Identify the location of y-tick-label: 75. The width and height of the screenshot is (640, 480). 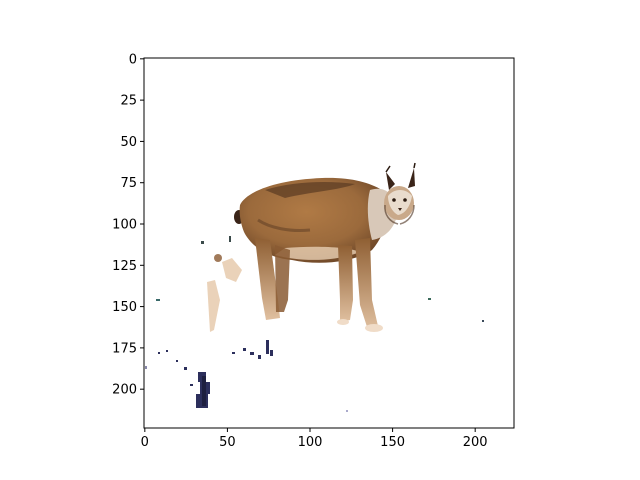
(128, 183).